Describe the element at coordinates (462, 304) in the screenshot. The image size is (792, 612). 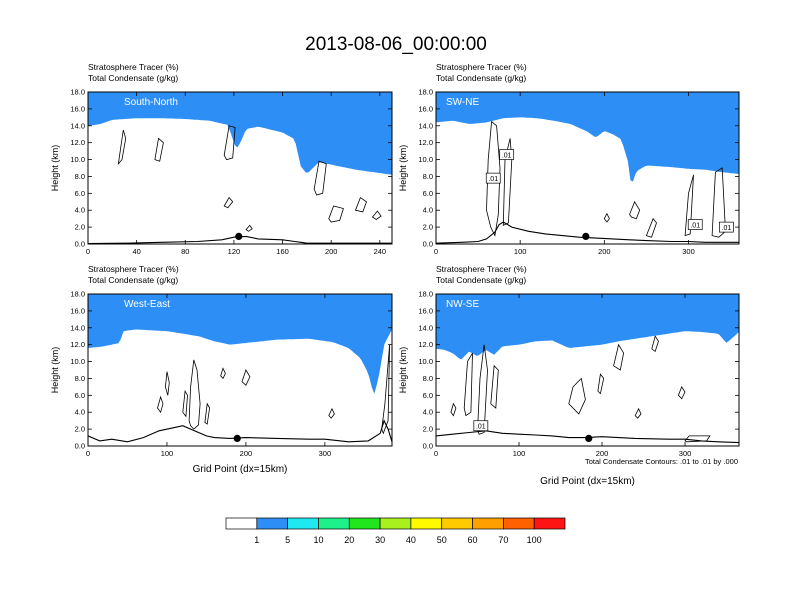
I see `panel-title: NW-SE` at that location.